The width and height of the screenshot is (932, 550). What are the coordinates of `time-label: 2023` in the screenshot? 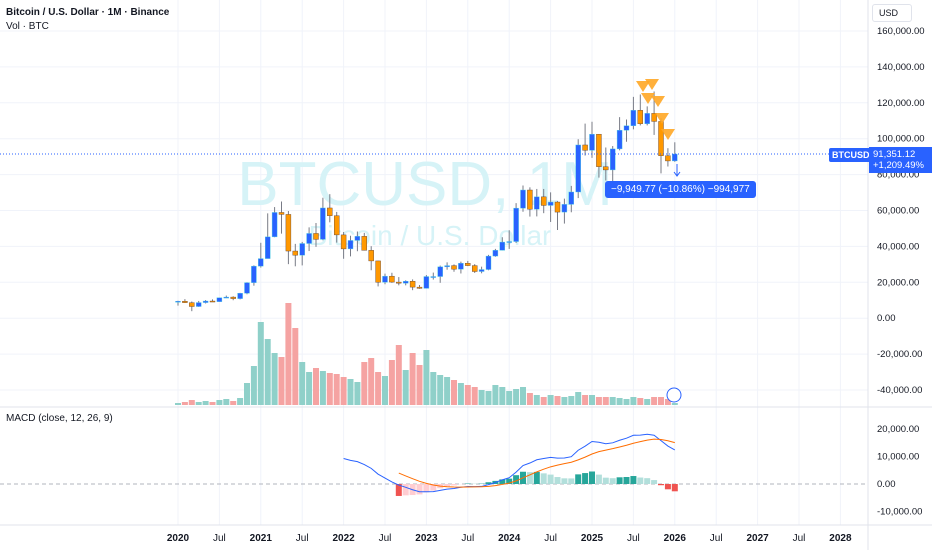 It's located at (426, 538).